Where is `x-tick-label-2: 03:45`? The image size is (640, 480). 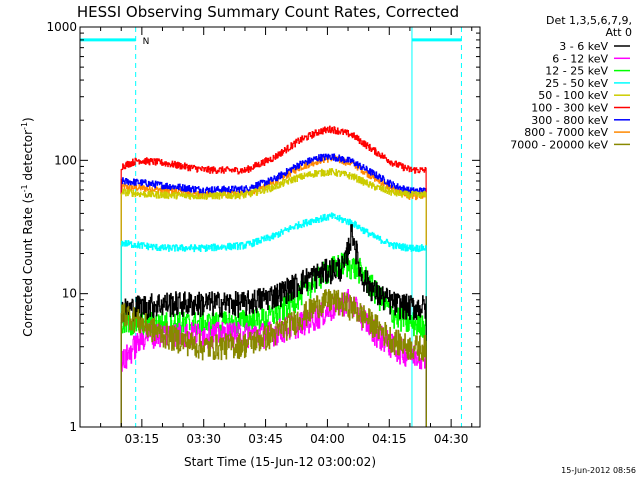 x-tick-label-2: 03:45 is located at coordinates (265, 439).